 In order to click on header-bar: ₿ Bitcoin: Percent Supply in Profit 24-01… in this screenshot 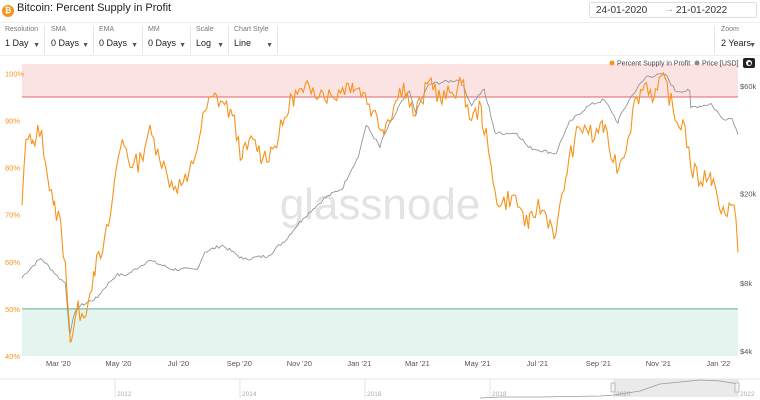, I will do `click(380, 10)`.